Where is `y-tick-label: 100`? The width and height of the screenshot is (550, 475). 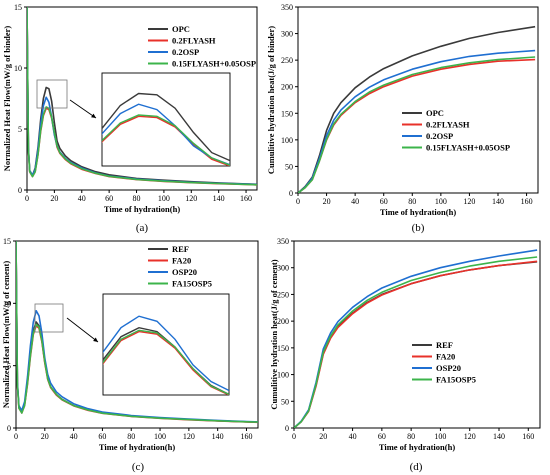 y-tick-label: 100 is located at coordinates (287, 140).